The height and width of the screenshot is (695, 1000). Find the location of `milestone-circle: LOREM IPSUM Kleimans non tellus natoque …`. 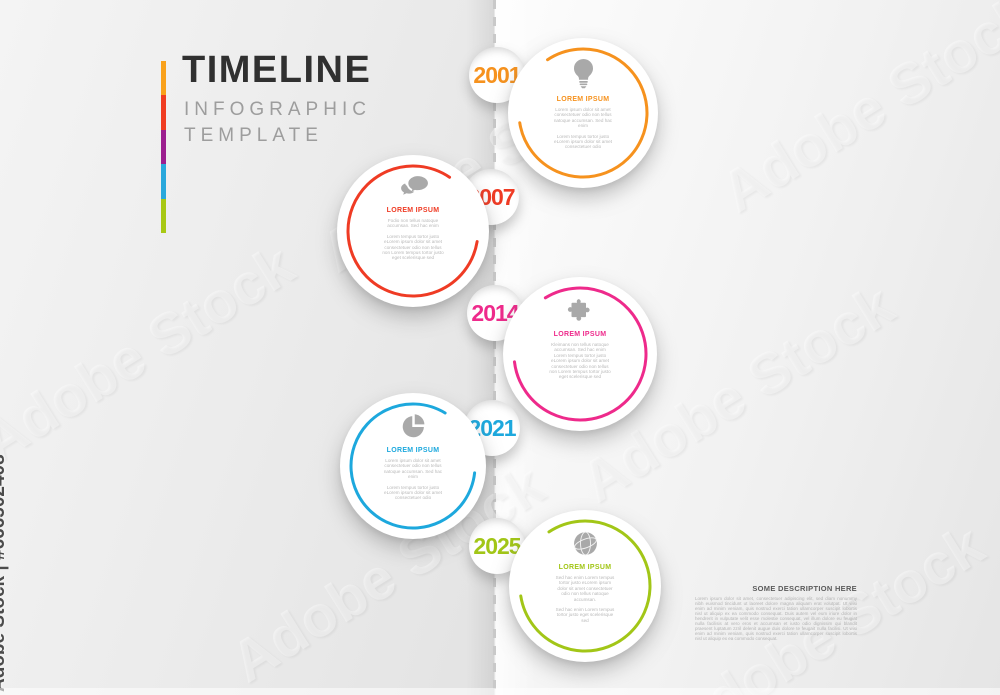

milestone-circle: LOREM IPSUM Kleimans non tellus natoque … is located at coordinates (580, 354).